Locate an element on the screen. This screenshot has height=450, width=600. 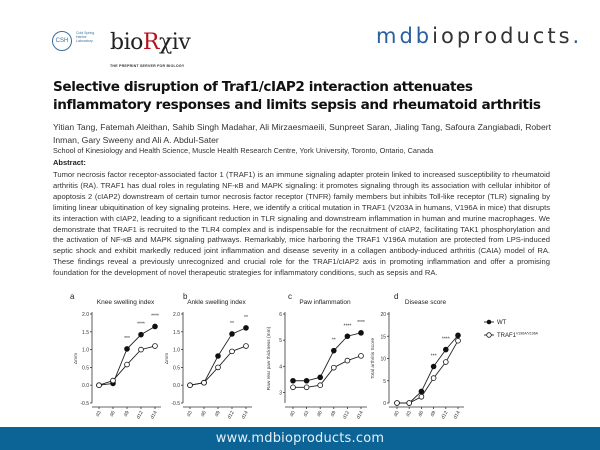
y-tick-label: 5 is located at coordinates (280, 341).